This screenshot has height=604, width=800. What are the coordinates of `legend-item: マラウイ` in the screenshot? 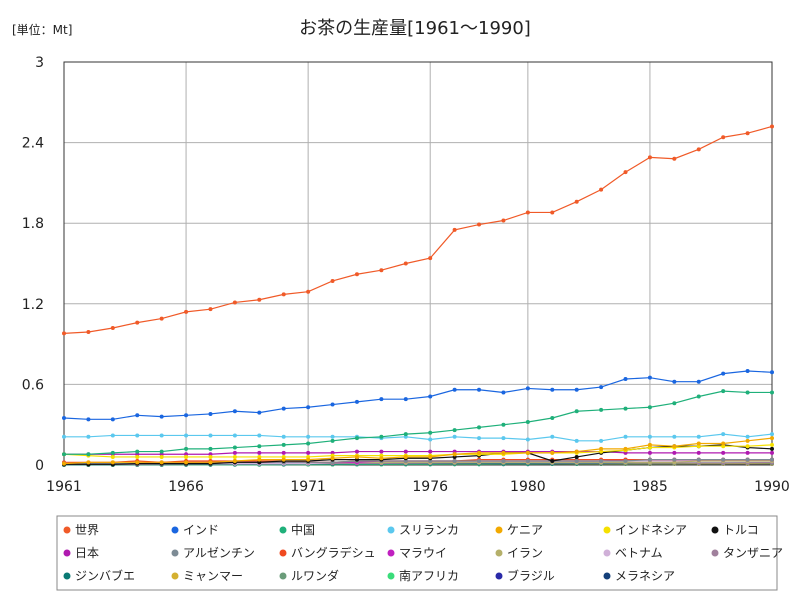 It's located at (417, 553).